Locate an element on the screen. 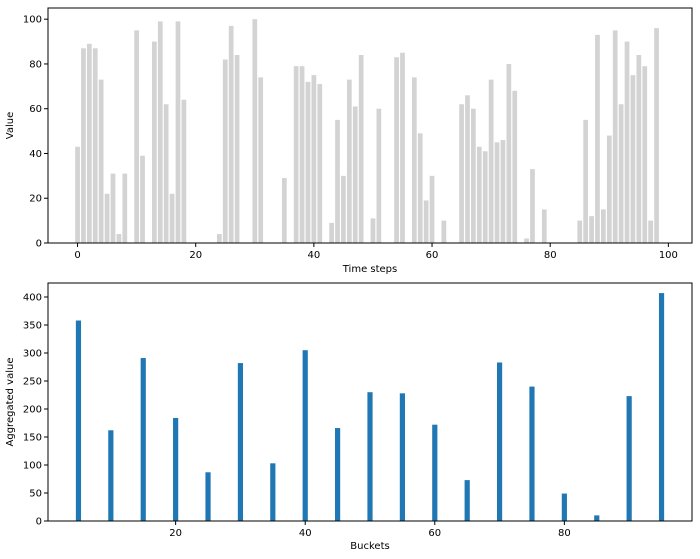 This screenshot has height=559, width=700. y-tick-label: 200 is located at coordinates (32, 410).